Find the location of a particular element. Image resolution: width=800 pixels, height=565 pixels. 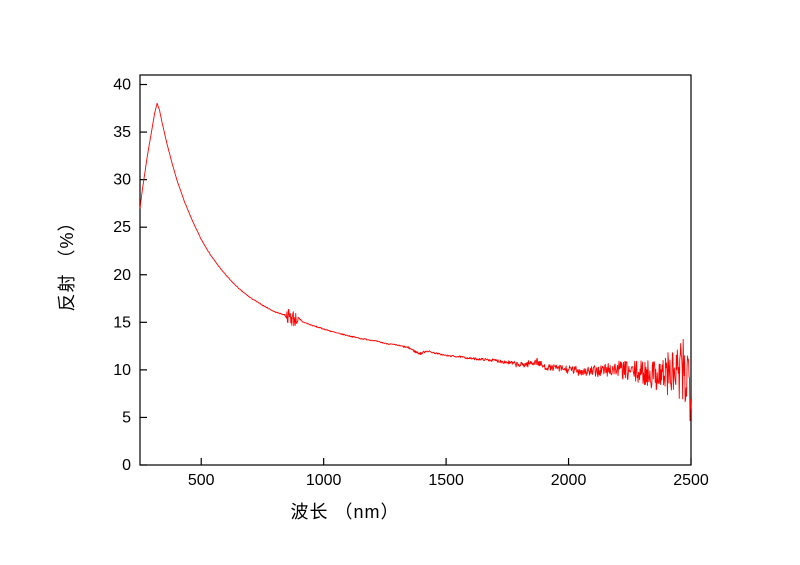

y-tick-label: 40 is located at coordinates (122, 85).